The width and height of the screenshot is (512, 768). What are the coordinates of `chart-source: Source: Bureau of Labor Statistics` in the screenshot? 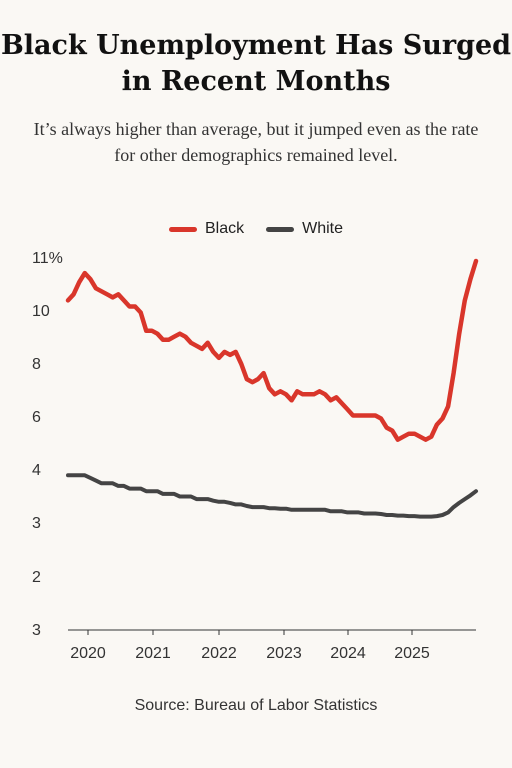 It's located at (256, 705).